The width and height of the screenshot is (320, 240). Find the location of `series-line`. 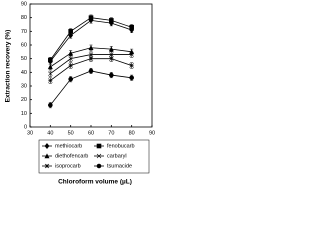

series-line is located at coordinates (91, 88).